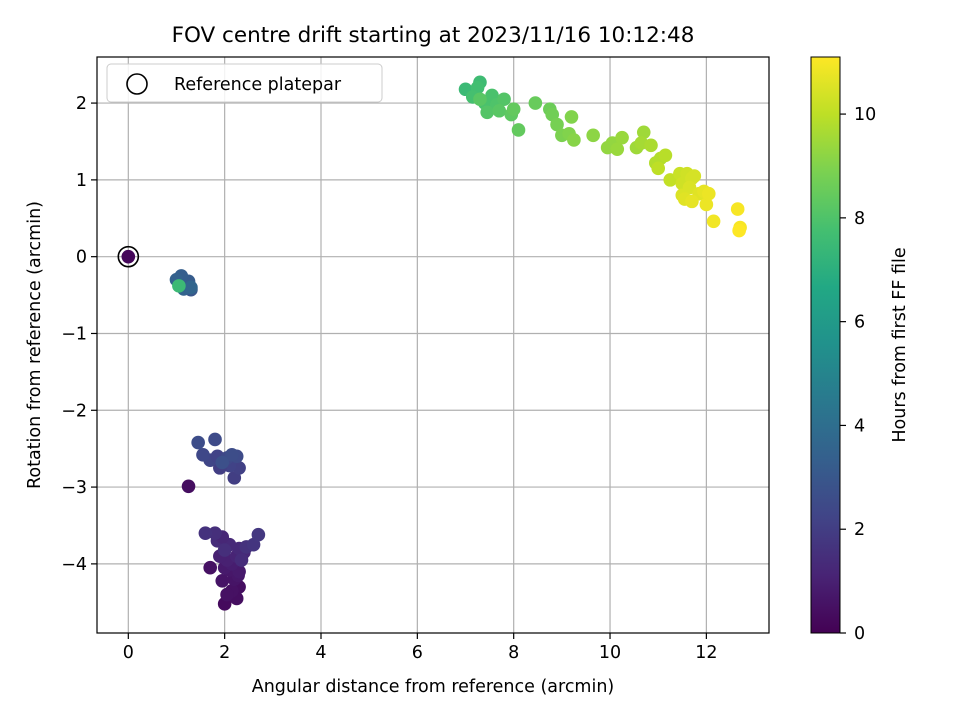  I want to click on colorbar-tick-label: 0, so click(859, 634).